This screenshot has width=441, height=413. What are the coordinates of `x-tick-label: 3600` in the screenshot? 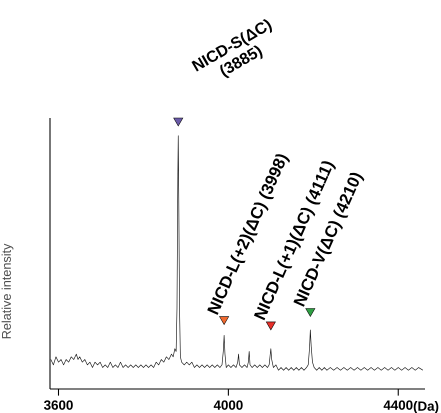 It's located at (58, 405).